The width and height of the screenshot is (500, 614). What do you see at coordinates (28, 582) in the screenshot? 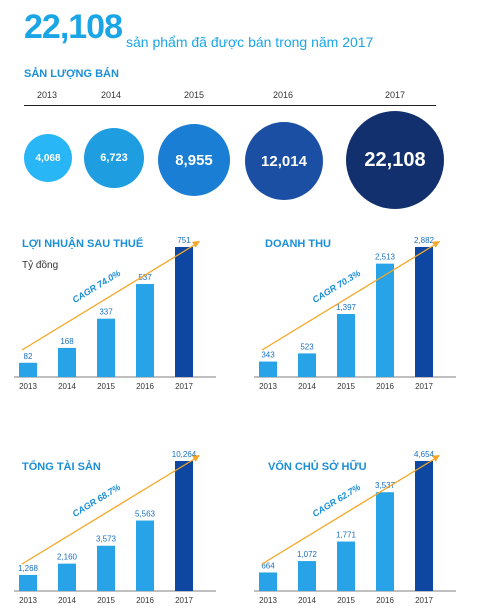
I see `bar-assets-2013` at bounding box center [28, 582].